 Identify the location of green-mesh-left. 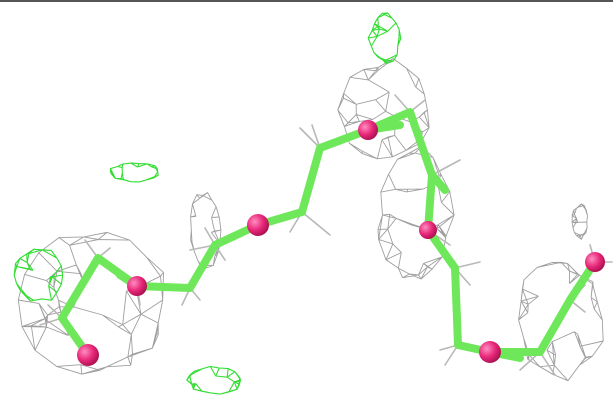
(38, 275).